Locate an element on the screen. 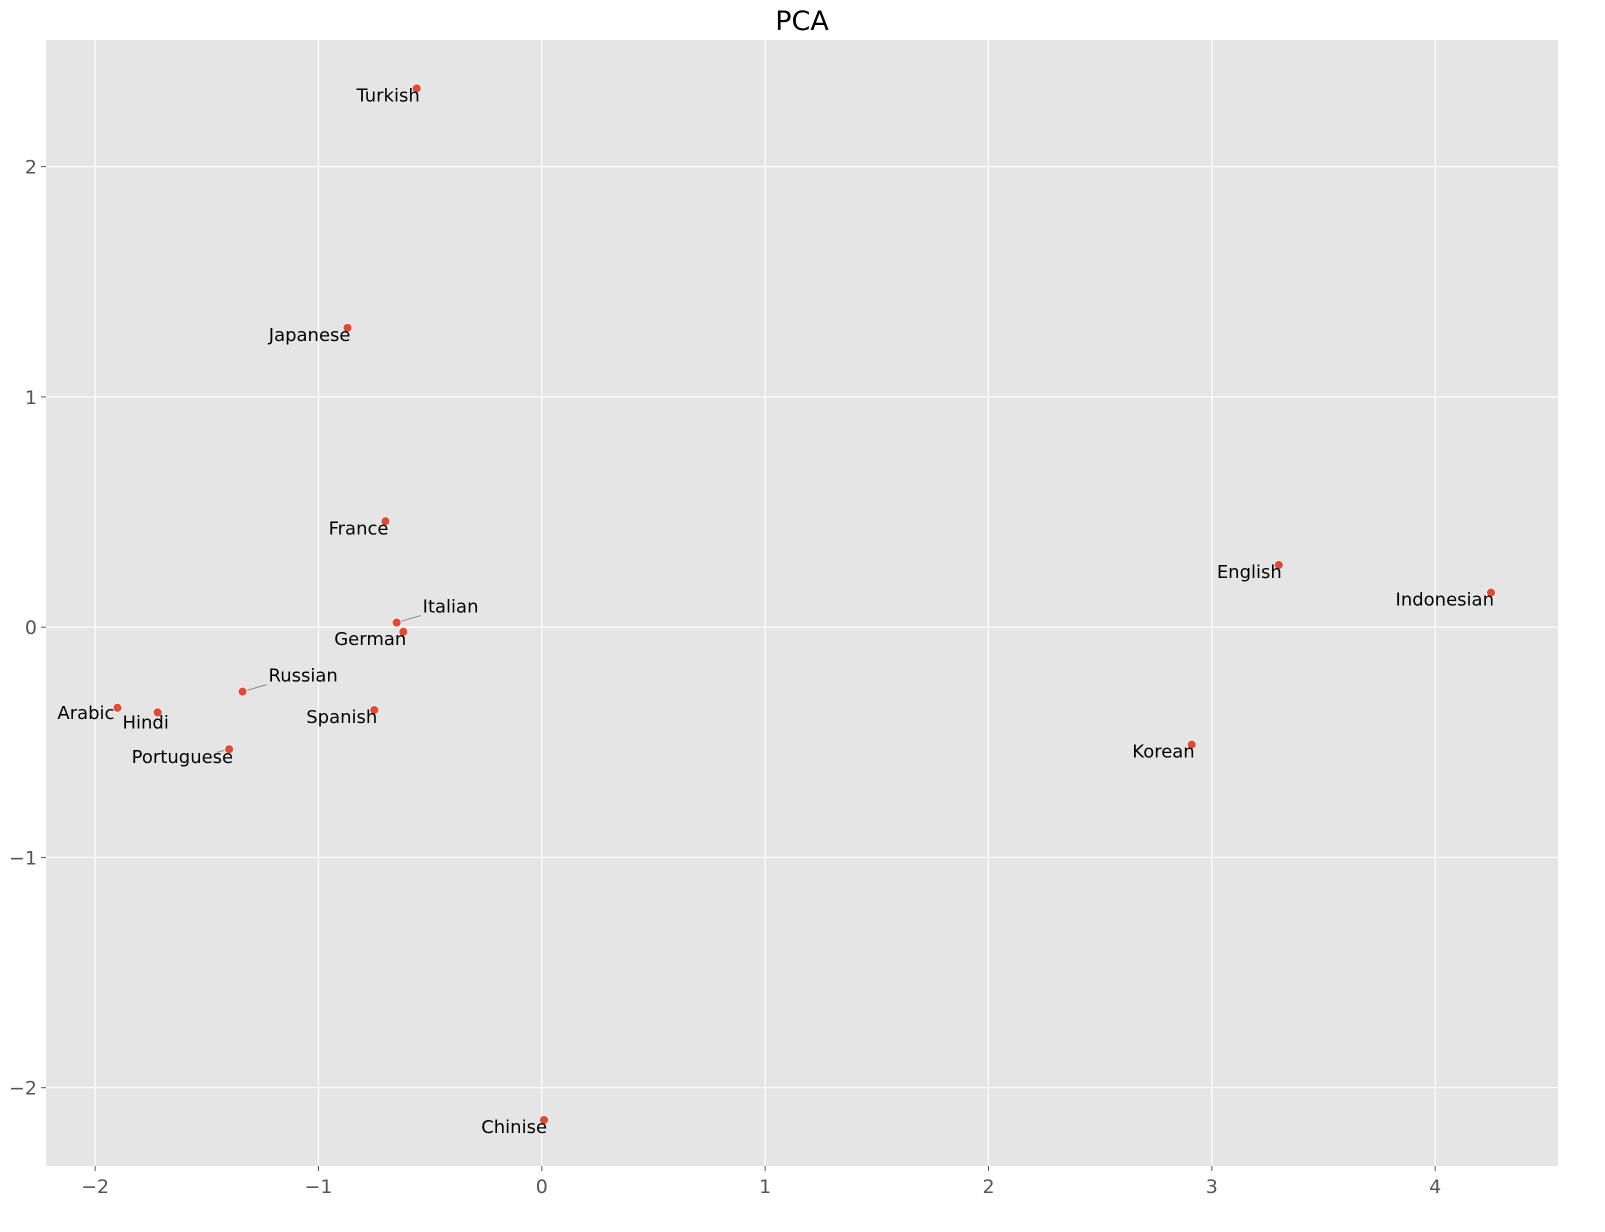 The height and width of the screenshot is (1232, 1605). y-tick-label: 0 is located at coordinates (31, 628).